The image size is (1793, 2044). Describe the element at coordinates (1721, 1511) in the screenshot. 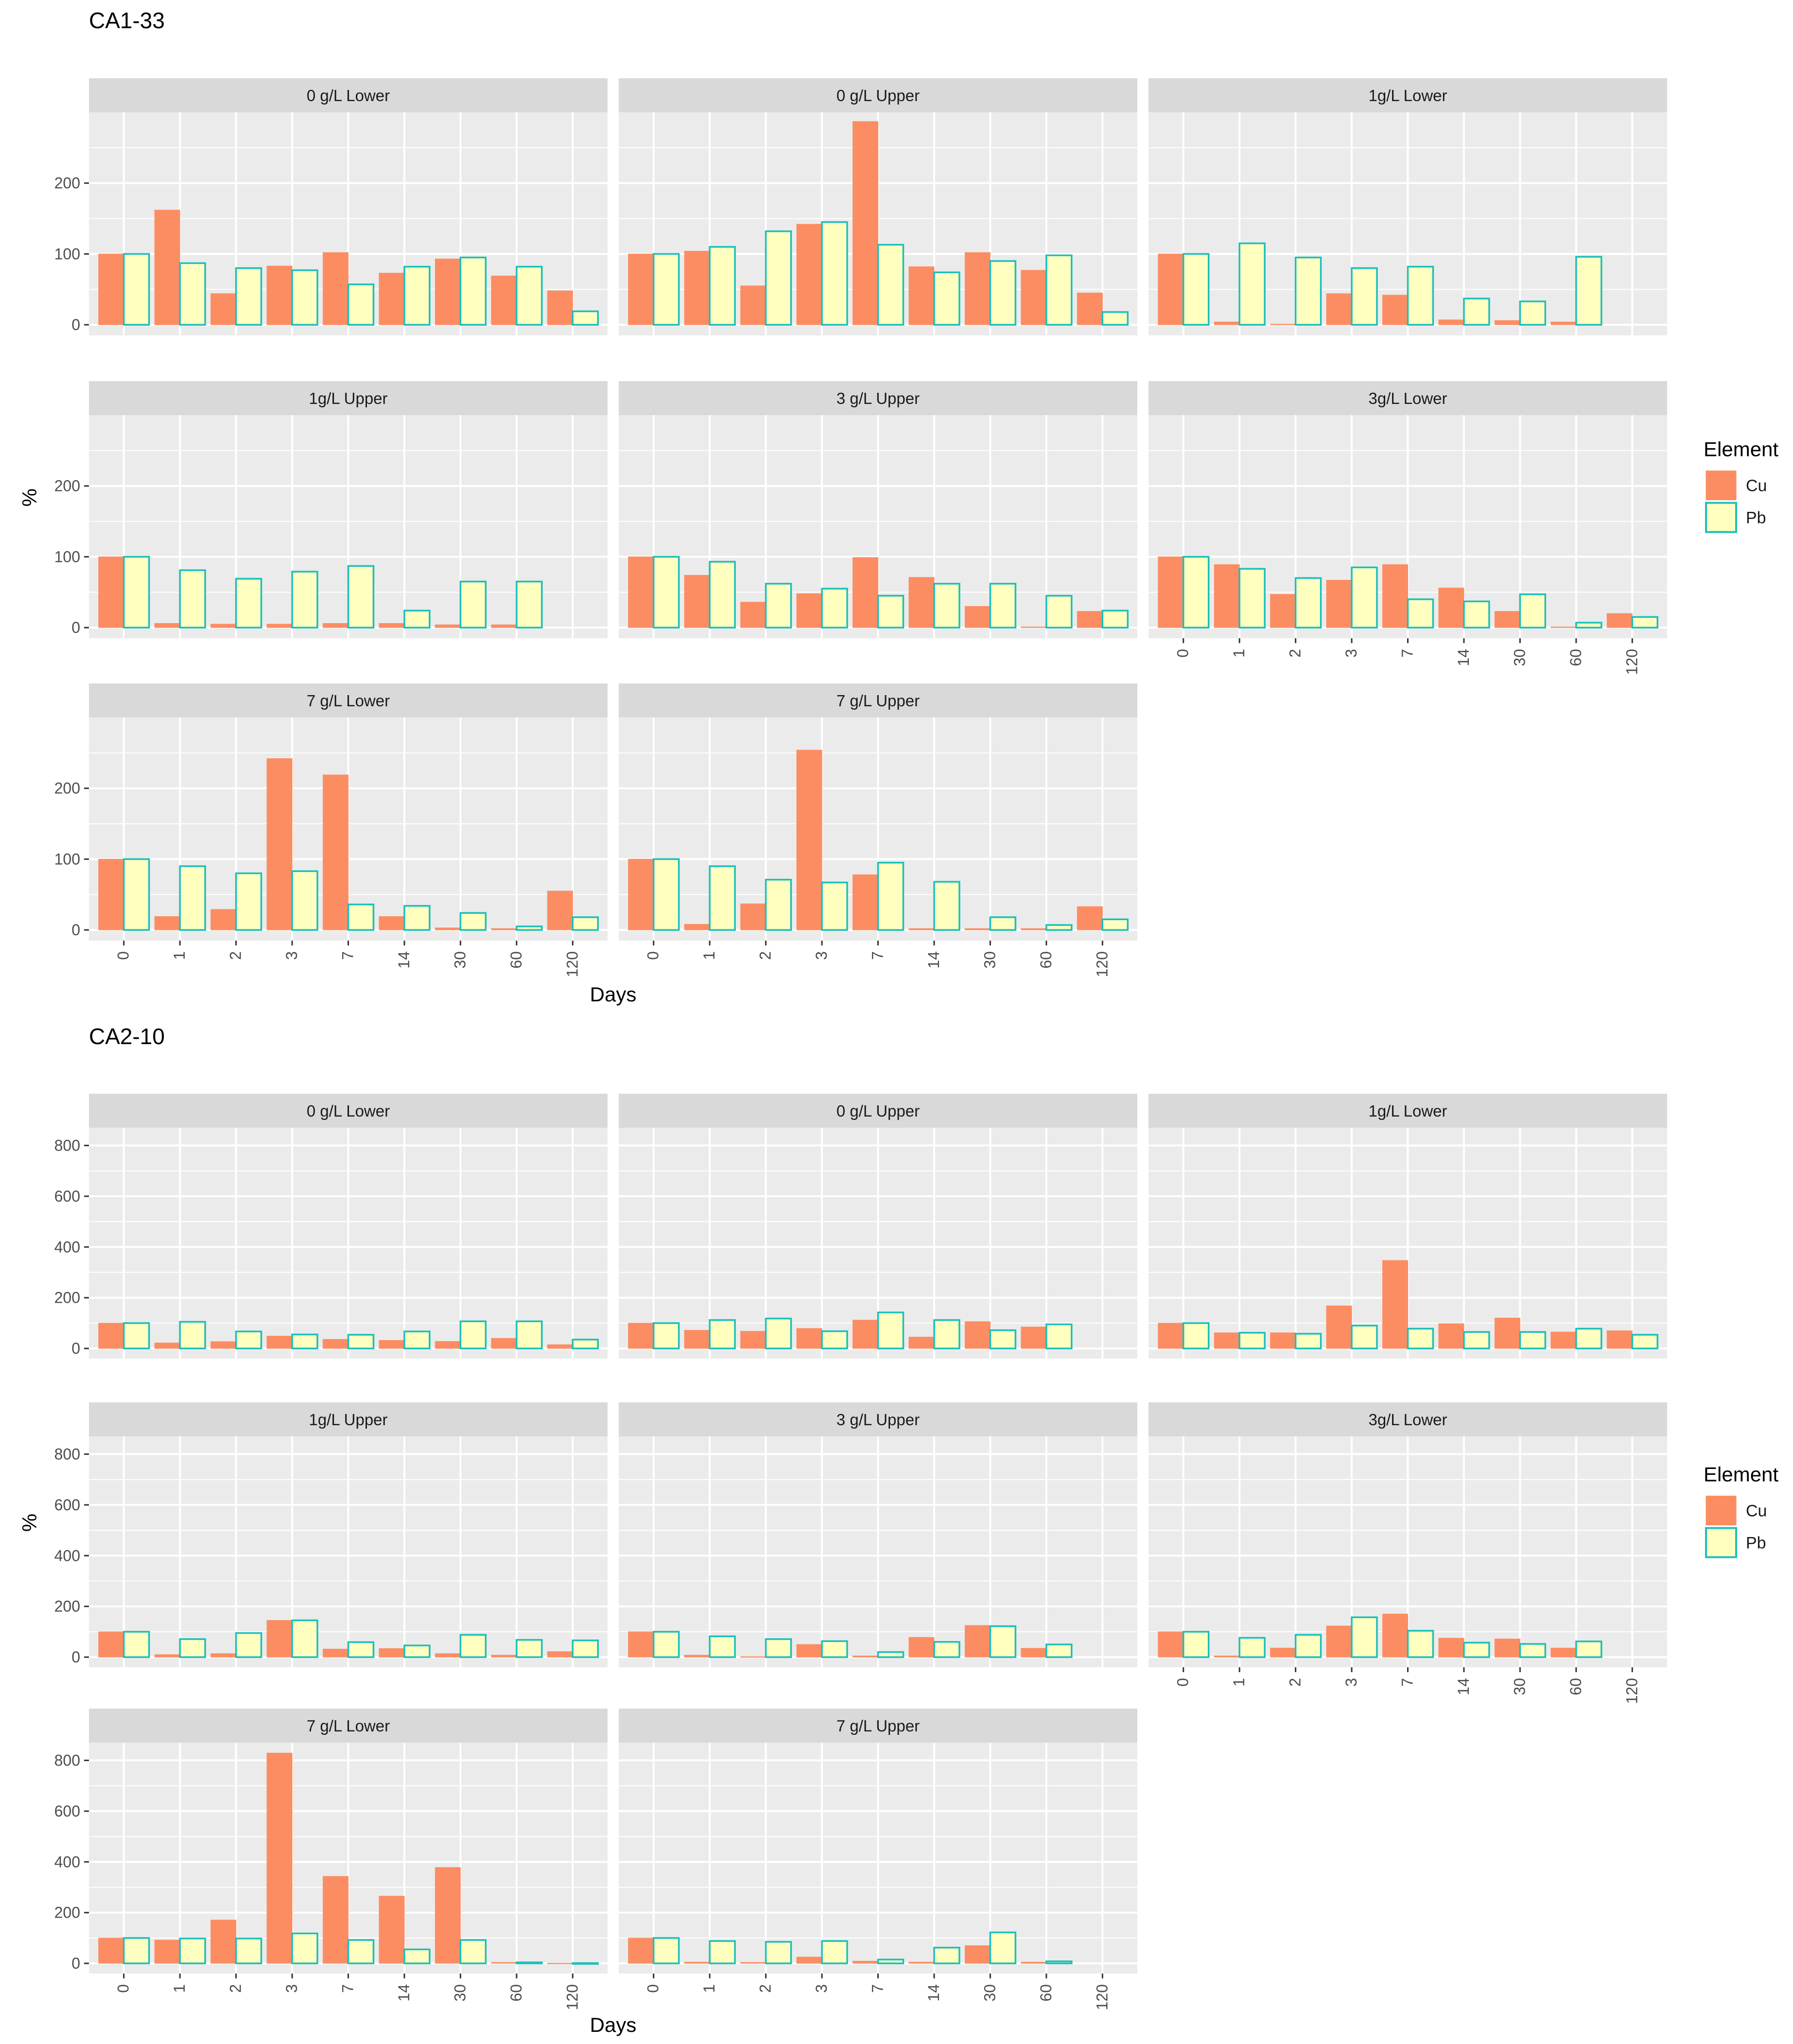

I see `legend-key-cu` at that location.